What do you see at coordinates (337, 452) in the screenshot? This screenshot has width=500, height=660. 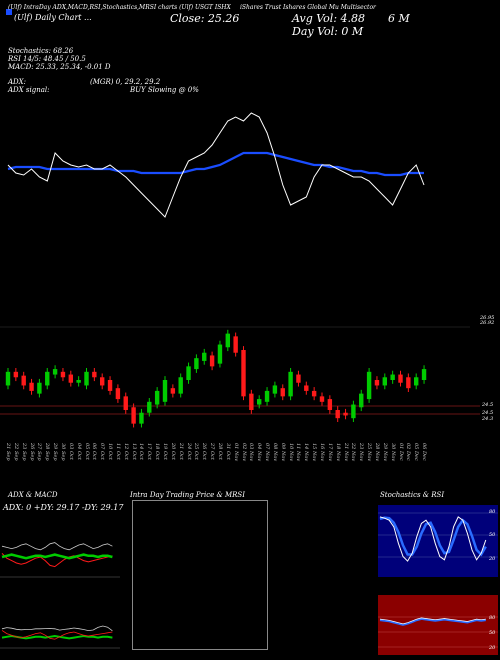 I see `date-label: 18 Nov` at bounding box center [337, 452].